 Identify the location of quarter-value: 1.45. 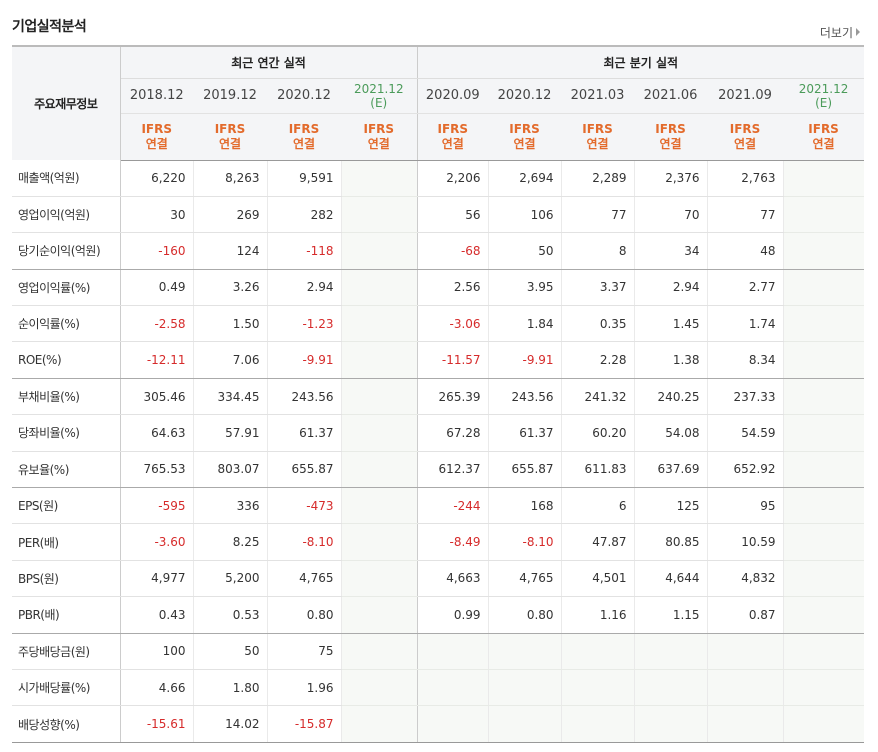
(671, 324).